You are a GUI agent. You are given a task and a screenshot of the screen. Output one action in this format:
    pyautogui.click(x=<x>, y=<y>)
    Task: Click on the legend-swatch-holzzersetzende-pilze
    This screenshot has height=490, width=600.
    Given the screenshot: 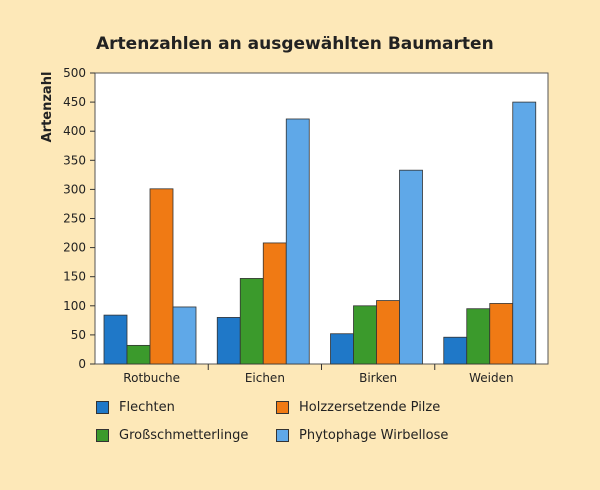 What is the action you would take?
    pyautogui.click(x=282, y=407)
    